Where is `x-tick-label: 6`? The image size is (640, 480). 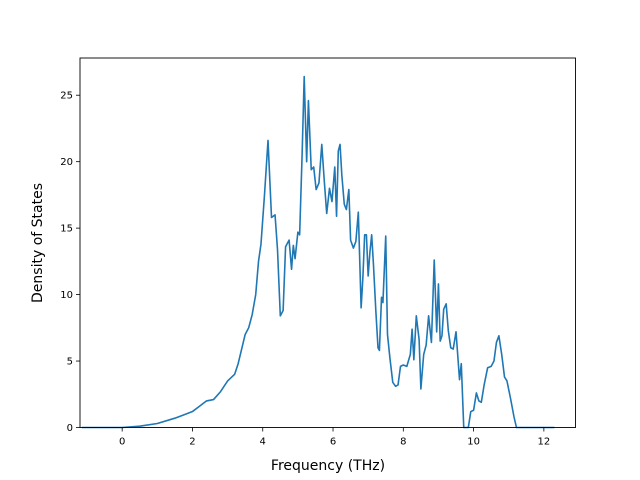
x-tick-label: 6 is located at coordinates (333, 442).